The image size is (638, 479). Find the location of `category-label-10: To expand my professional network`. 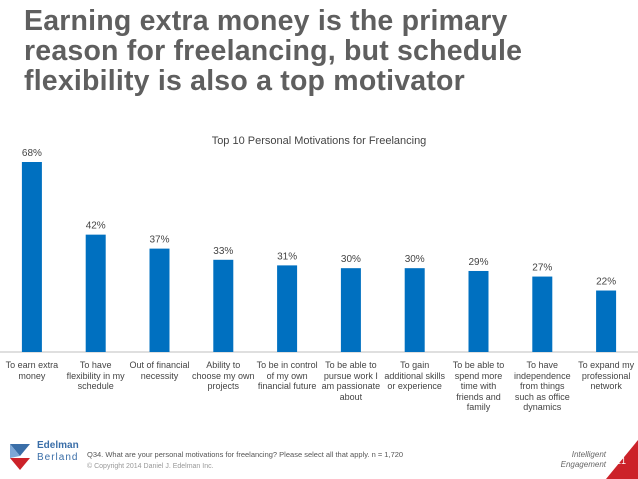

category-label-10: To expand my professional network is located at coordinates (606, 376).